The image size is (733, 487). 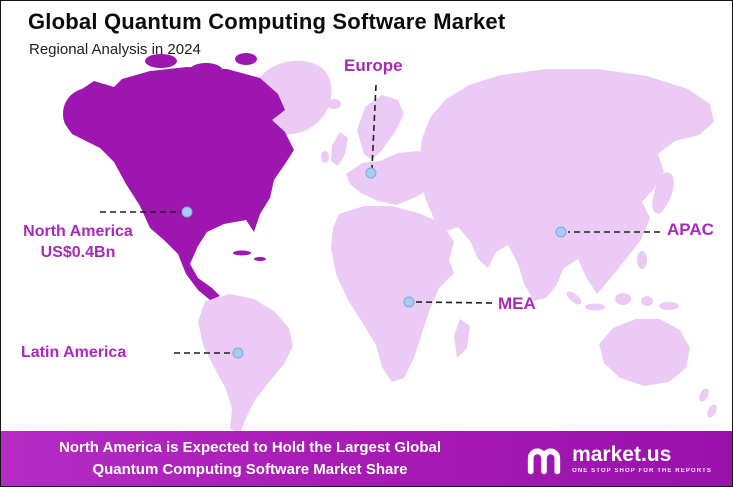 I want to click on island-japan, so click(x=663, y=193).